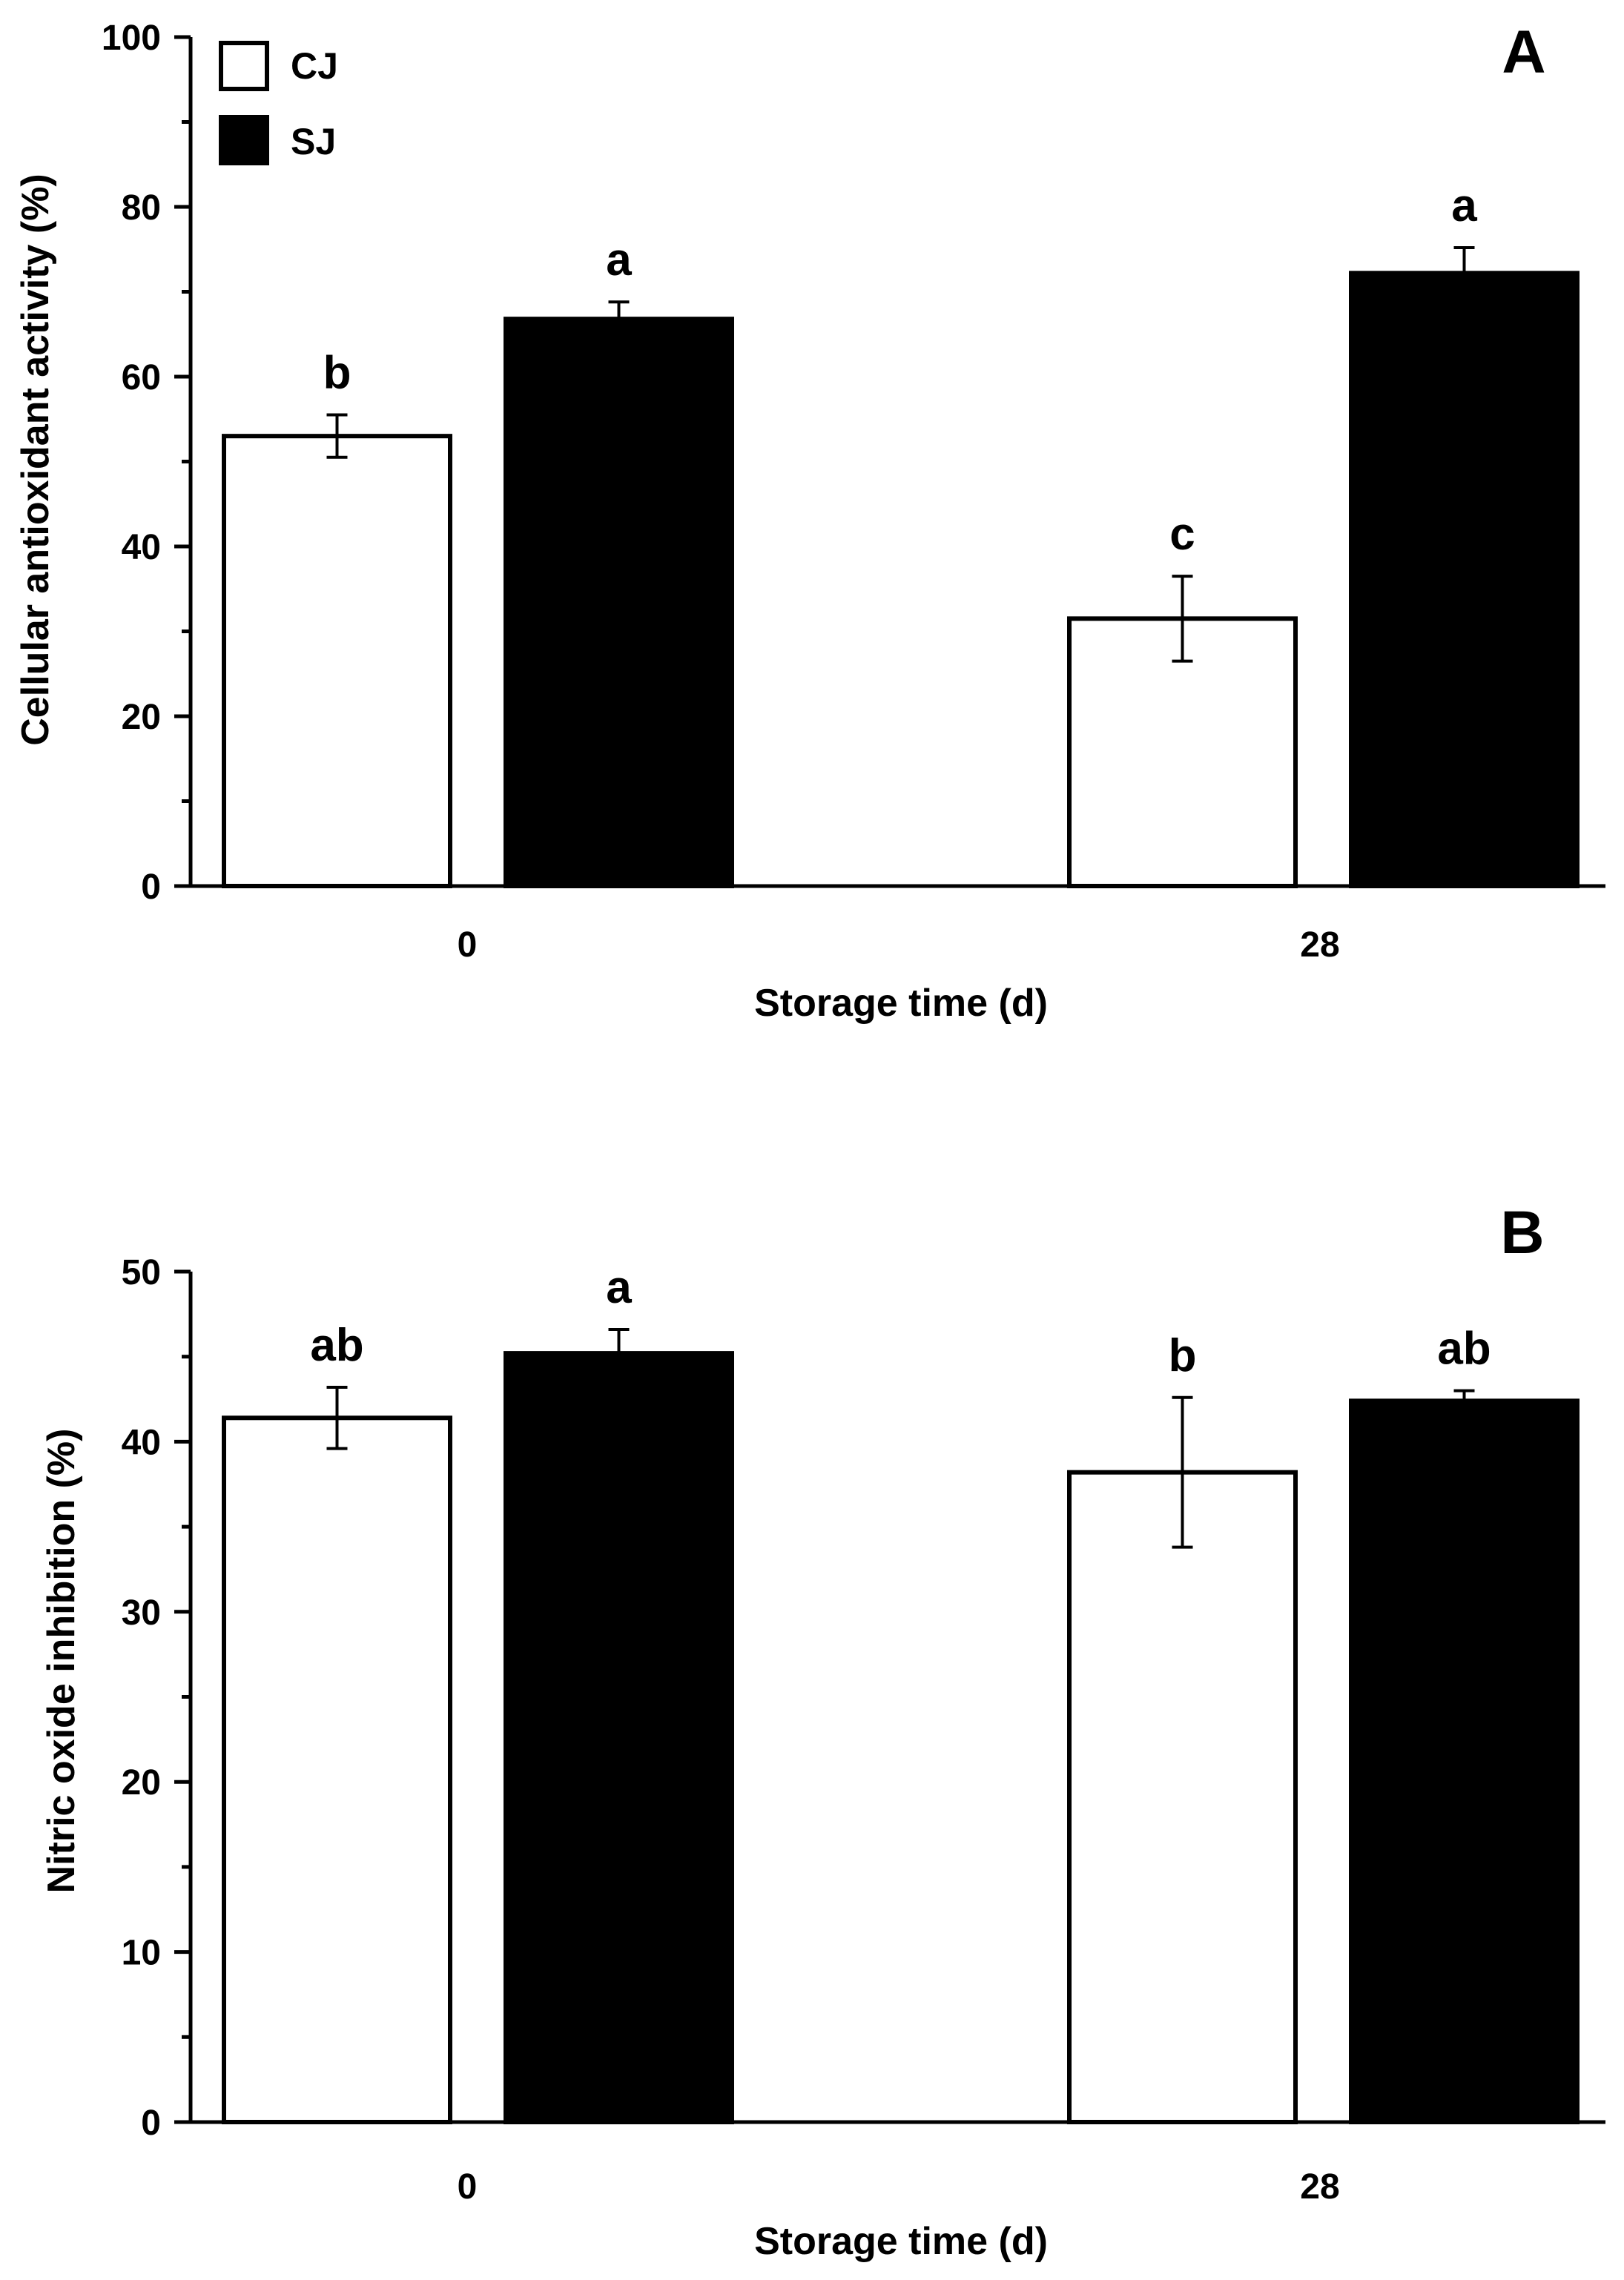 Image resolution: width=1624 pixels, height=2280 pixels. I want to click on legend-swatch-sj, so click(244, 140).